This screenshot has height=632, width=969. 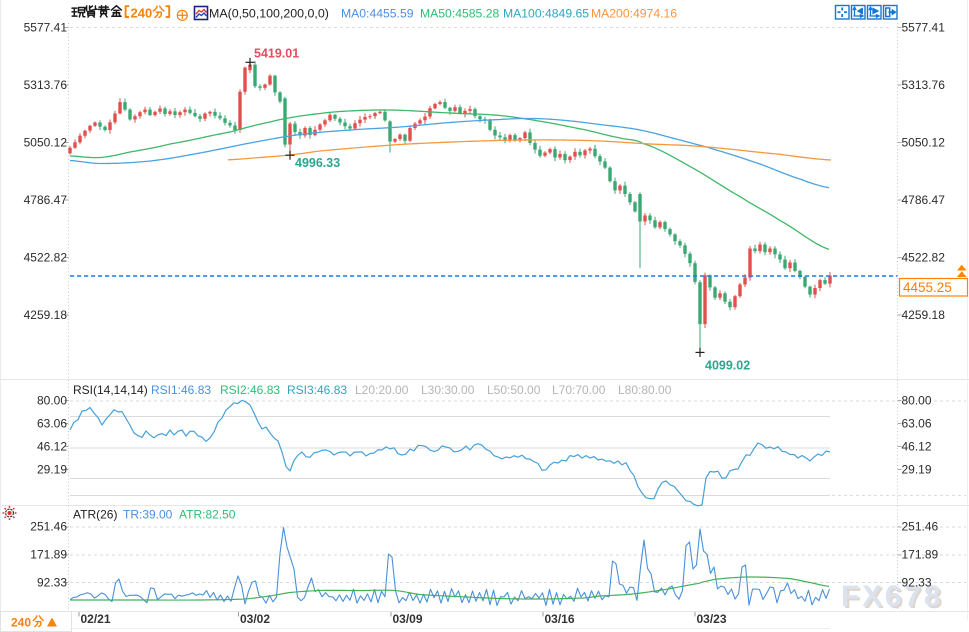 I want to click on svg-text: MA100:4849.65, so click(x=546, y=14).